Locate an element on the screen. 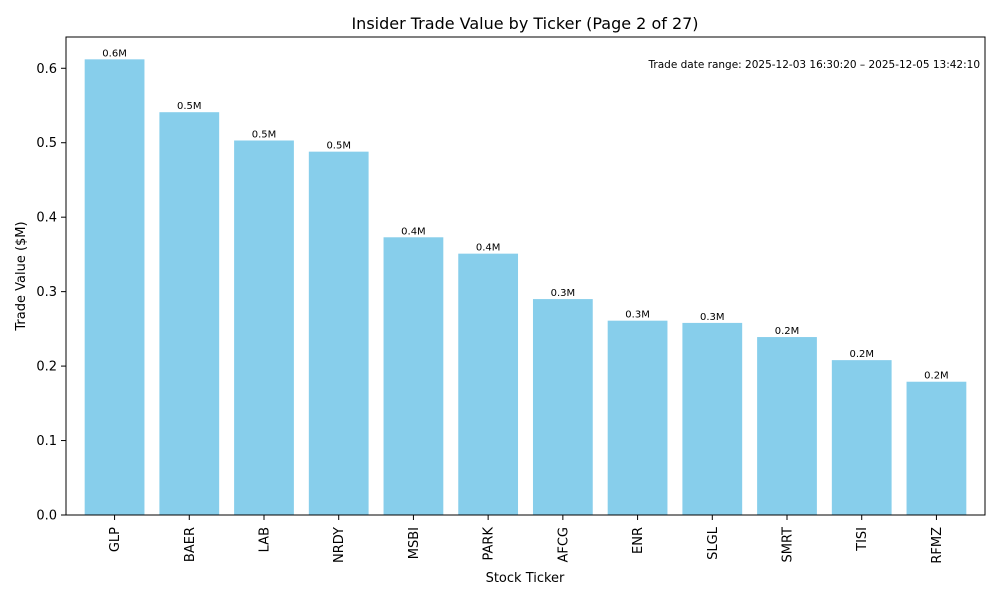 The width and height of the screenshot is (1000, 600). data-label-lab: 0.5M is located at coordinates (264, 134).